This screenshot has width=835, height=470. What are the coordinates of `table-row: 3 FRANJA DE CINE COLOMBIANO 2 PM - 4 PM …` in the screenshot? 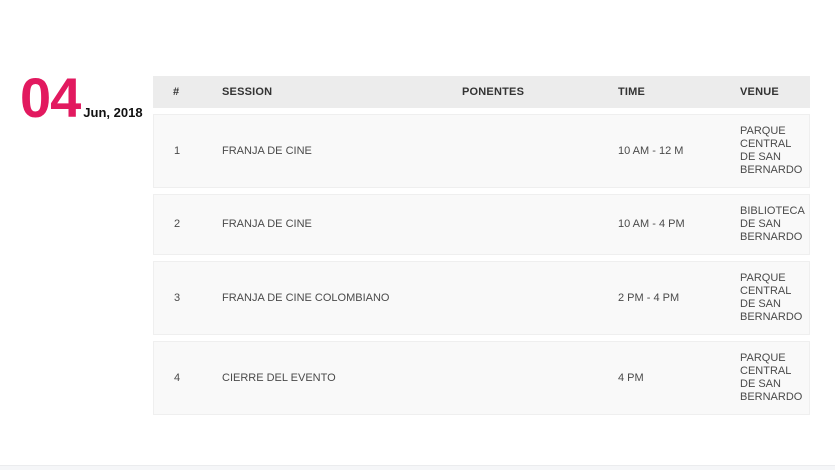 It's located at (481, 298).